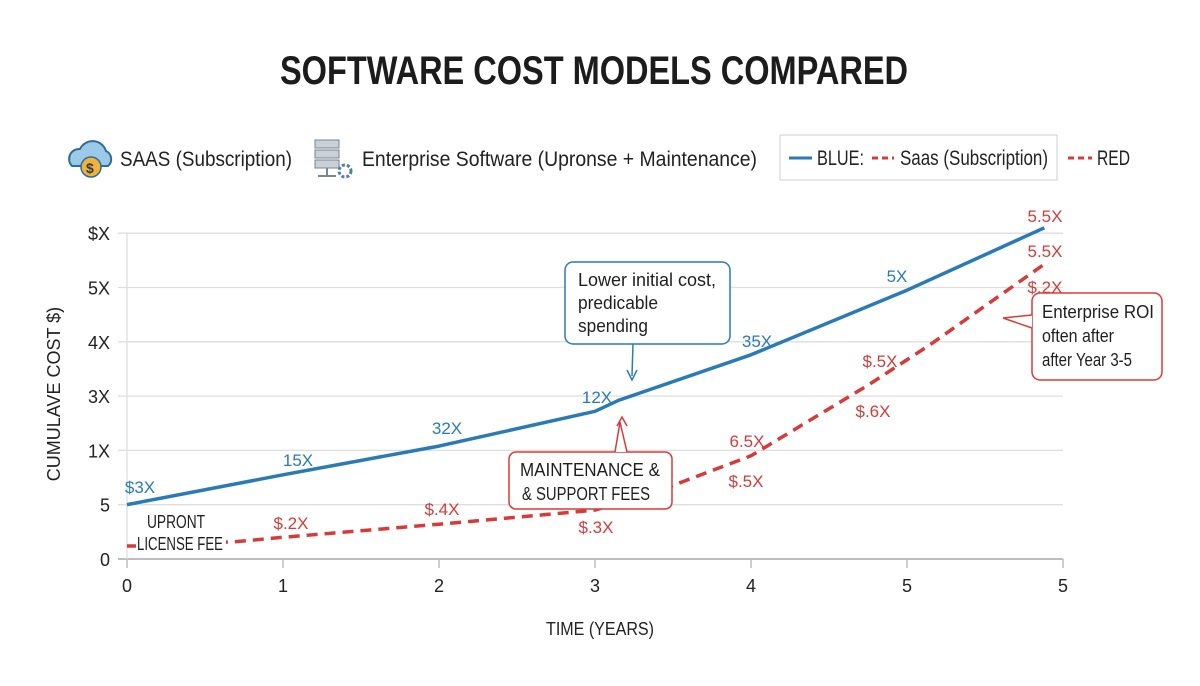 The height and width of the screenshot is (686, 1200). Describe the element at coordinates (1078, 336) in the screenshot. I see `svg-text: often after` at that location.